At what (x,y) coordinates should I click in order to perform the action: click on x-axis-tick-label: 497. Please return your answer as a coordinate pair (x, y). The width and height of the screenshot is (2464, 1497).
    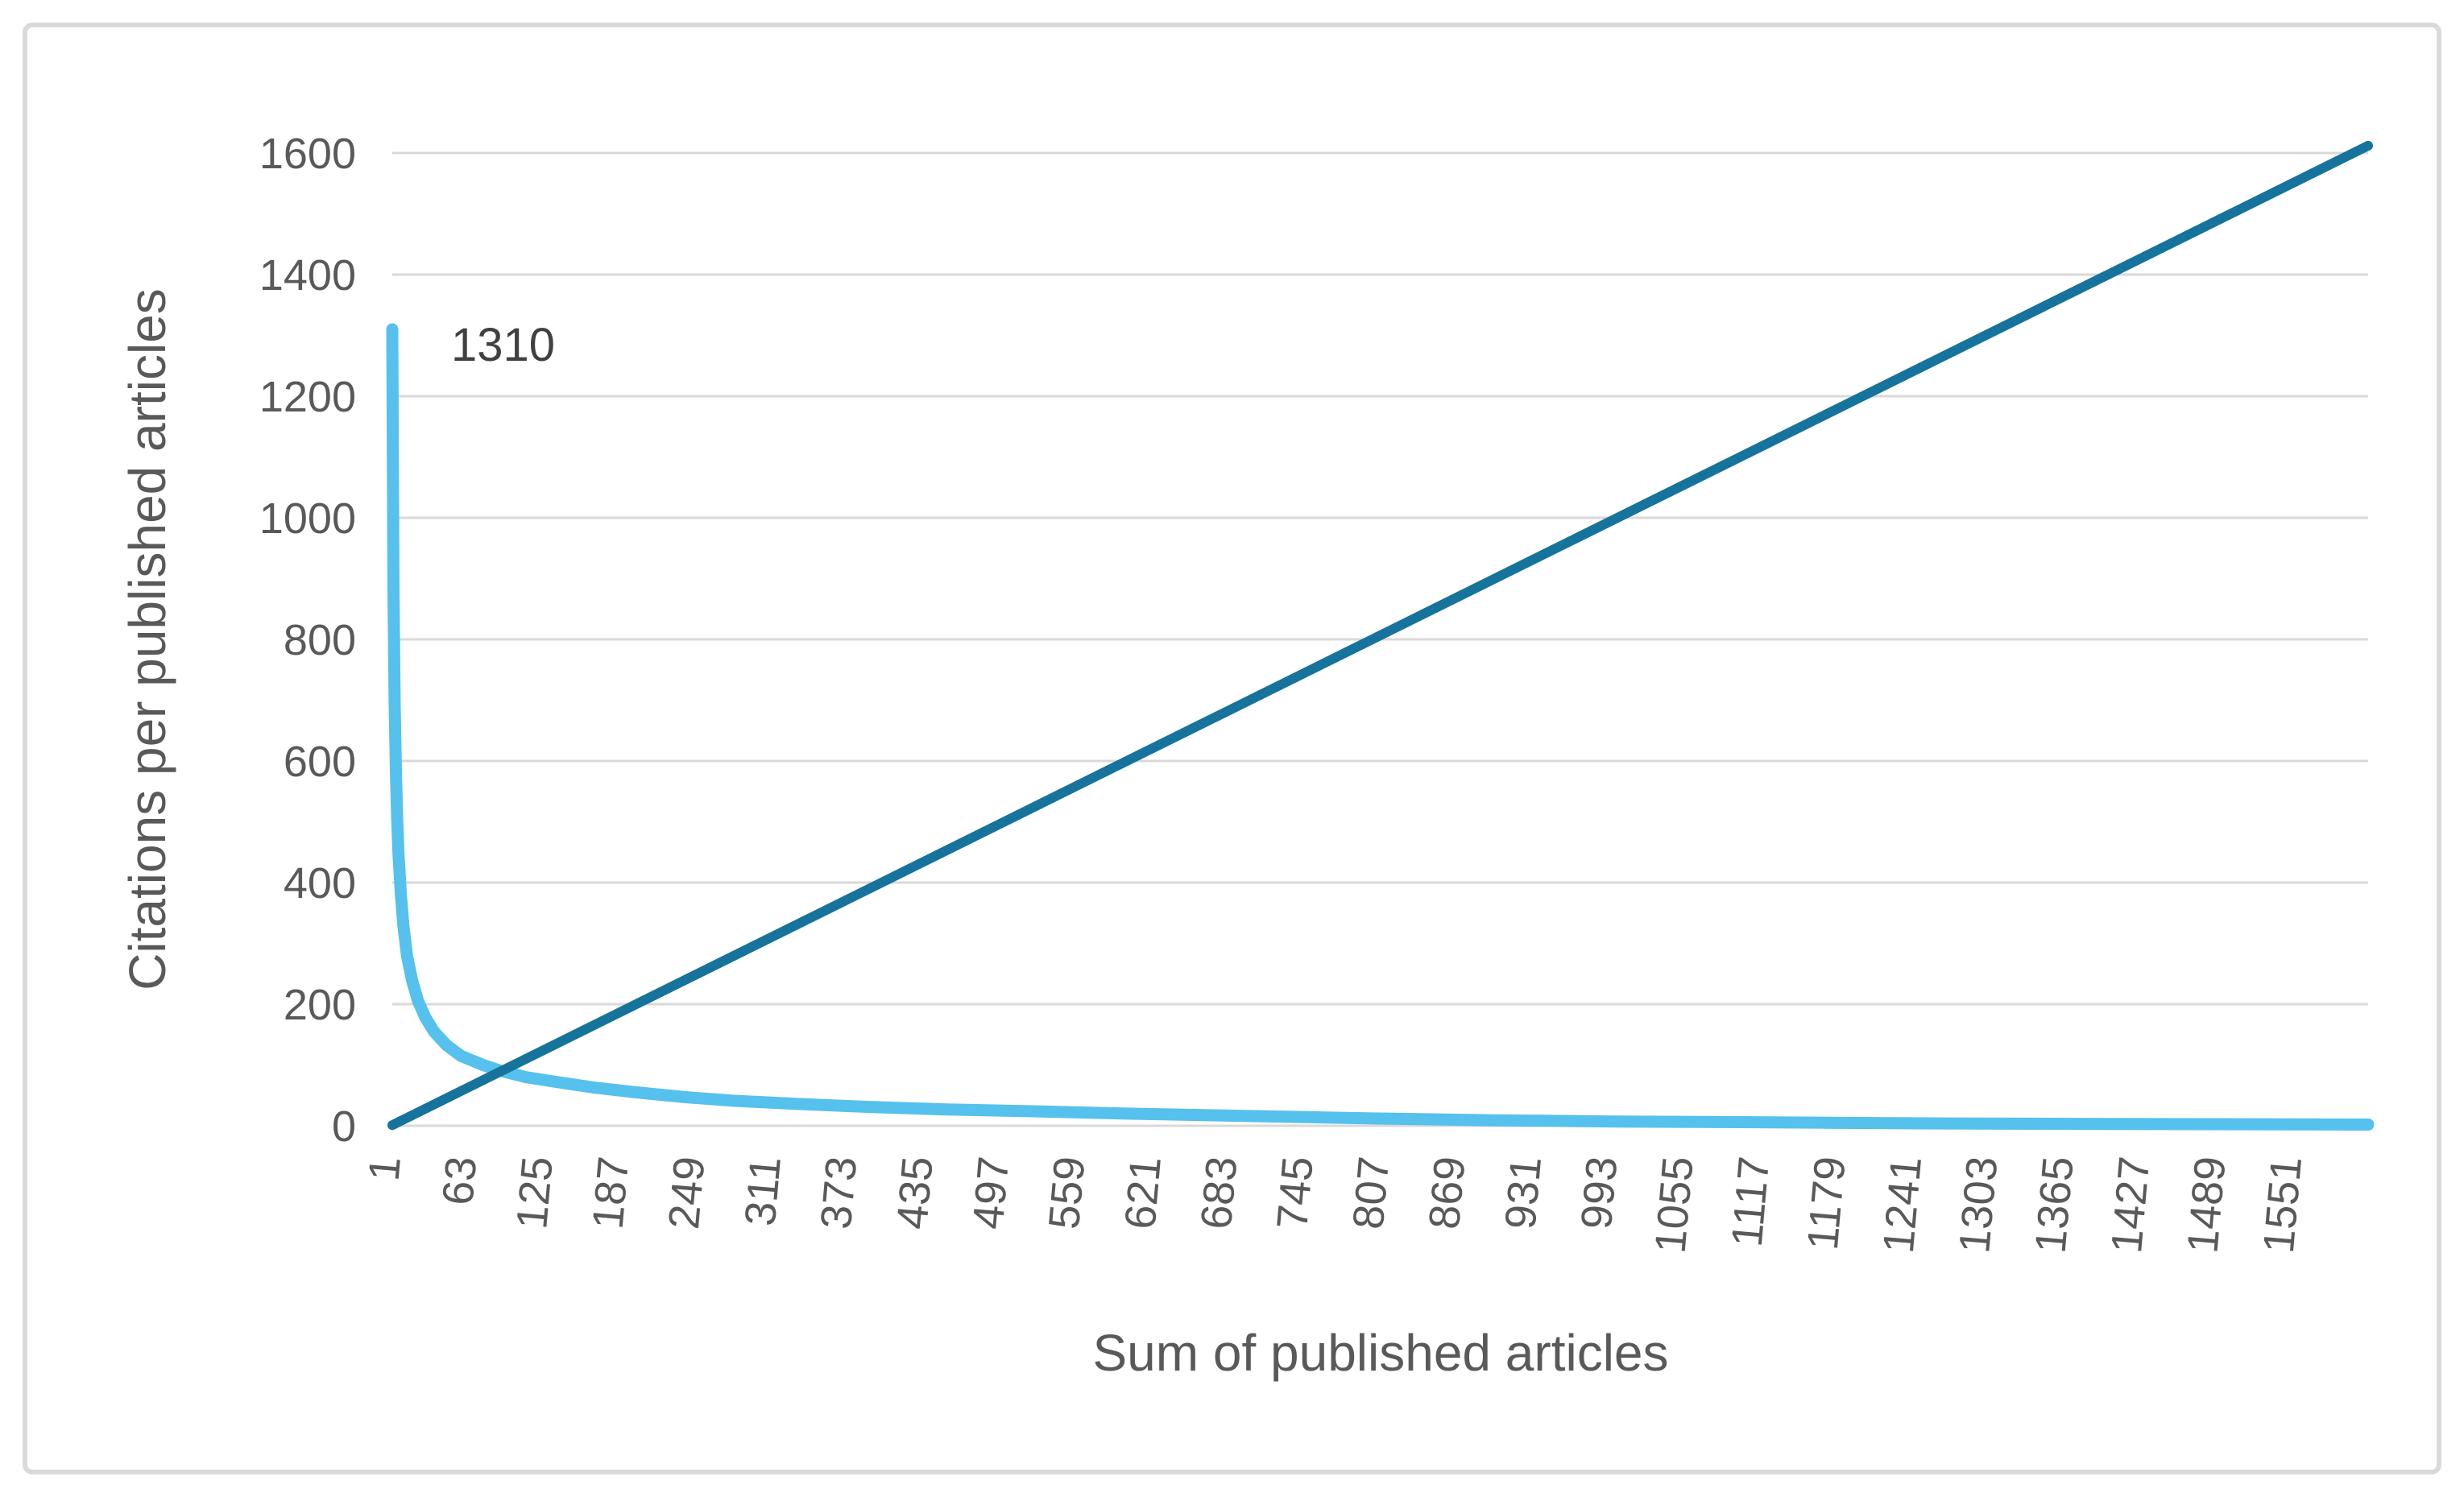
    Looking at the image, I should click on (991, 1193).